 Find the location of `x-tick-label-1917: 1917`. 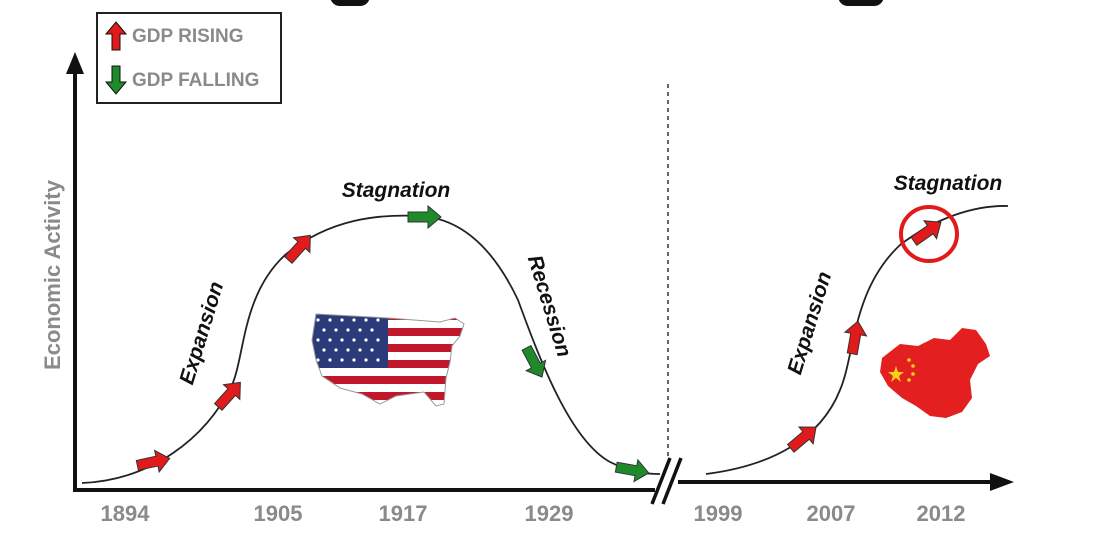

x-tick-label-1917: 1917 is located at coordinates (403, 513).